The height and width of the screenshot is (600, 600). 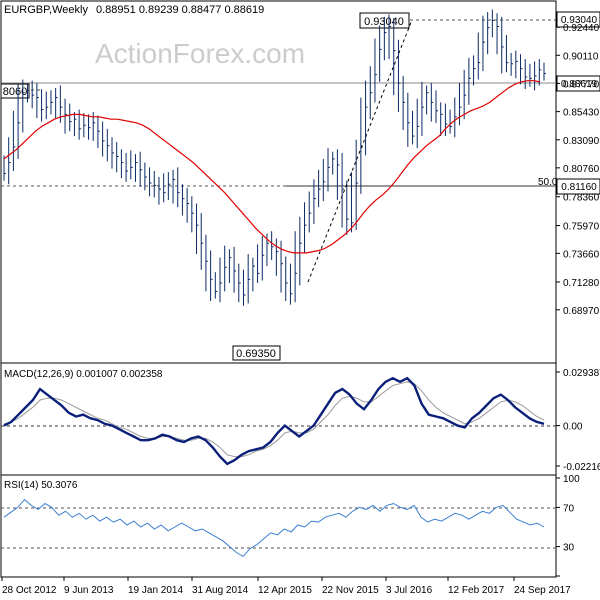 What do you see at coordinates (46, 10) in the screenshot?
I see `symbol-timeframe: EURGBP,Weekly` at bounding box center [46, 10].